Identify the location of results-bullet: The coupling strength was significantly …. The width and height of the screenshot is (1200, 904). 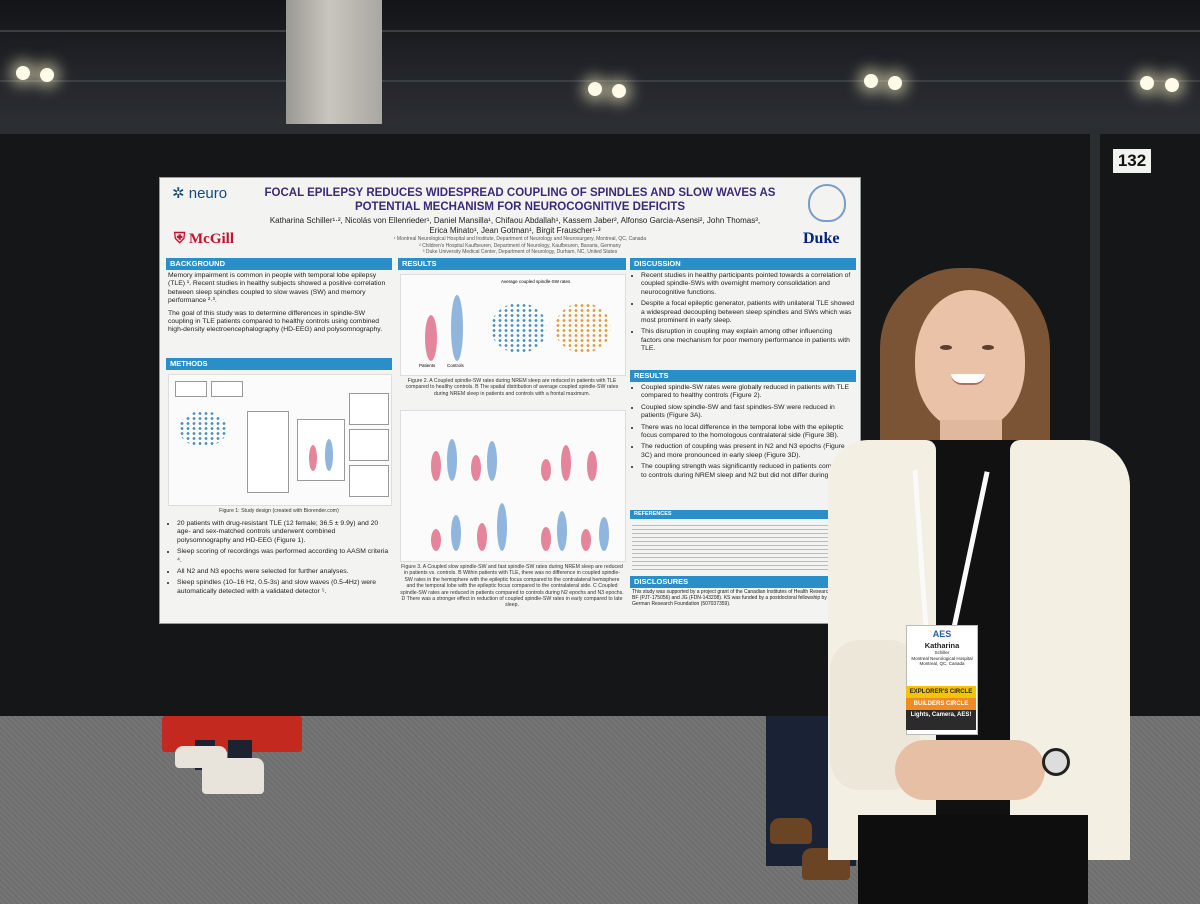
(747, 471).